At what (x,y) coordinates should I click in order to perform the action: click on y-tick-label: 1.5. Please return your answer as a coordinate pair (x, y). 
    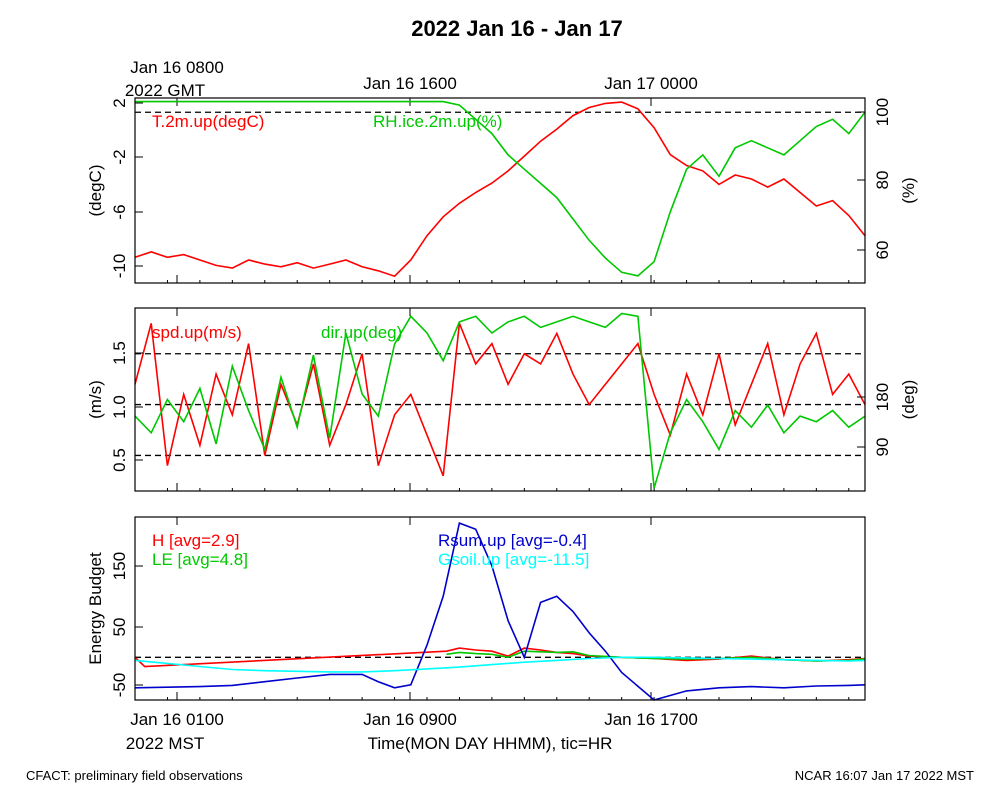
    Looking at the image, I should click on (119, 353).